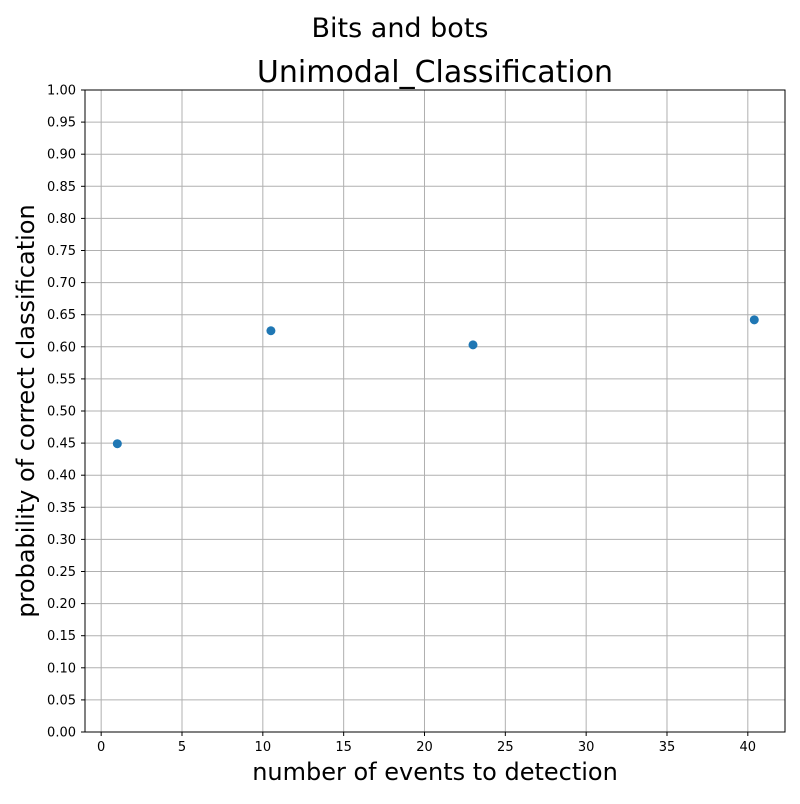 This screenshot has height=804, width=800. I want to click on y-tick-label: 0.60, so click(61, 347).